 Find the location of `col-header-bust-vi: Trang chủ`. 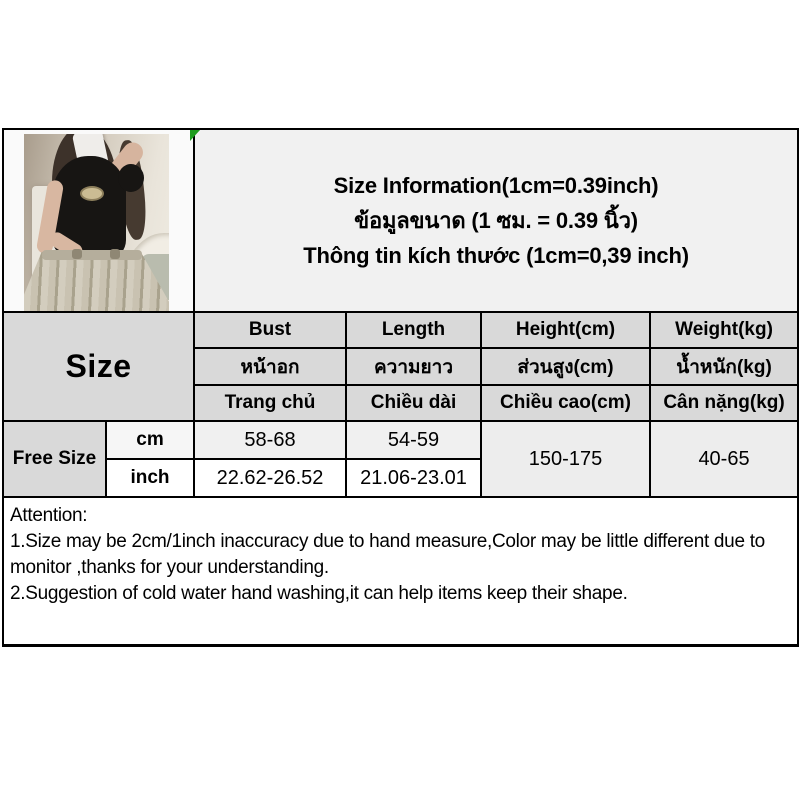

col-header-bust-vi: Trang chủ is located at coordinates (270, 403).